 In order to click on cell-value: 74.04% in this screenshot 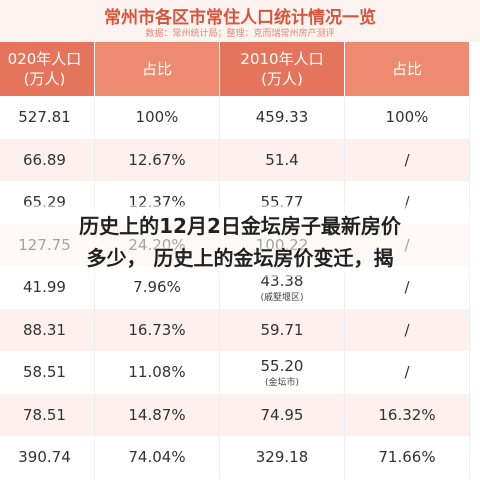, I will do `click(157, 457)`.